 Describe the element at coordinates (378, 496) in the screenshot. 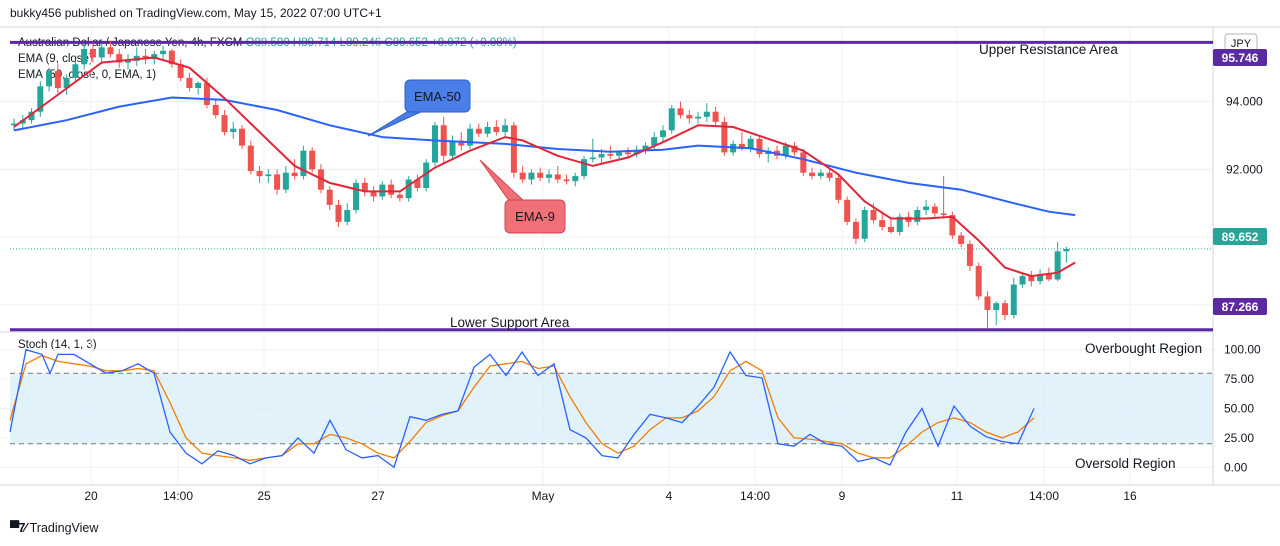

I see `time-tick-label: 27` at that location.